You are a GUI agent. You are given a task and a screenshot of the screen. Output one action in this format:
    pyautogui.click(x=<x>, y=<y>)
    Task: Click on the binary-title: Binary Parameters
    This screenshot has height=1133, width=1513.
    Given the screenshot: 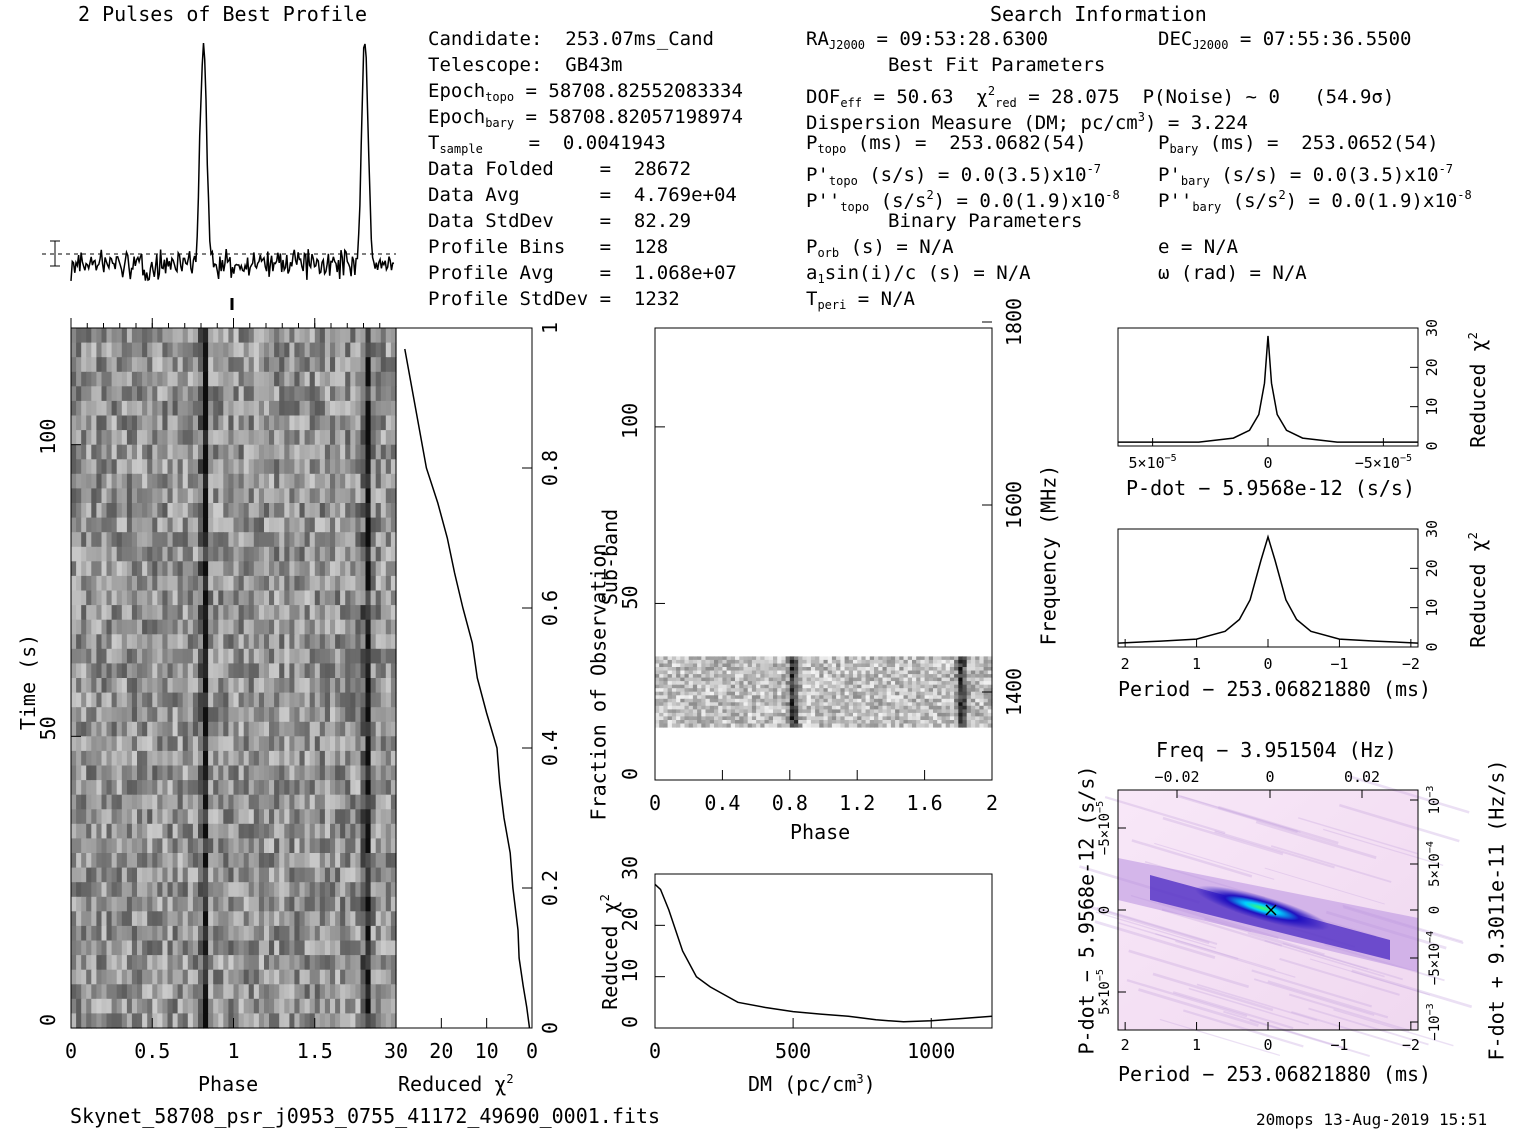 What is the action you would take?
    pyautogui.click(x=985, y=221)
    